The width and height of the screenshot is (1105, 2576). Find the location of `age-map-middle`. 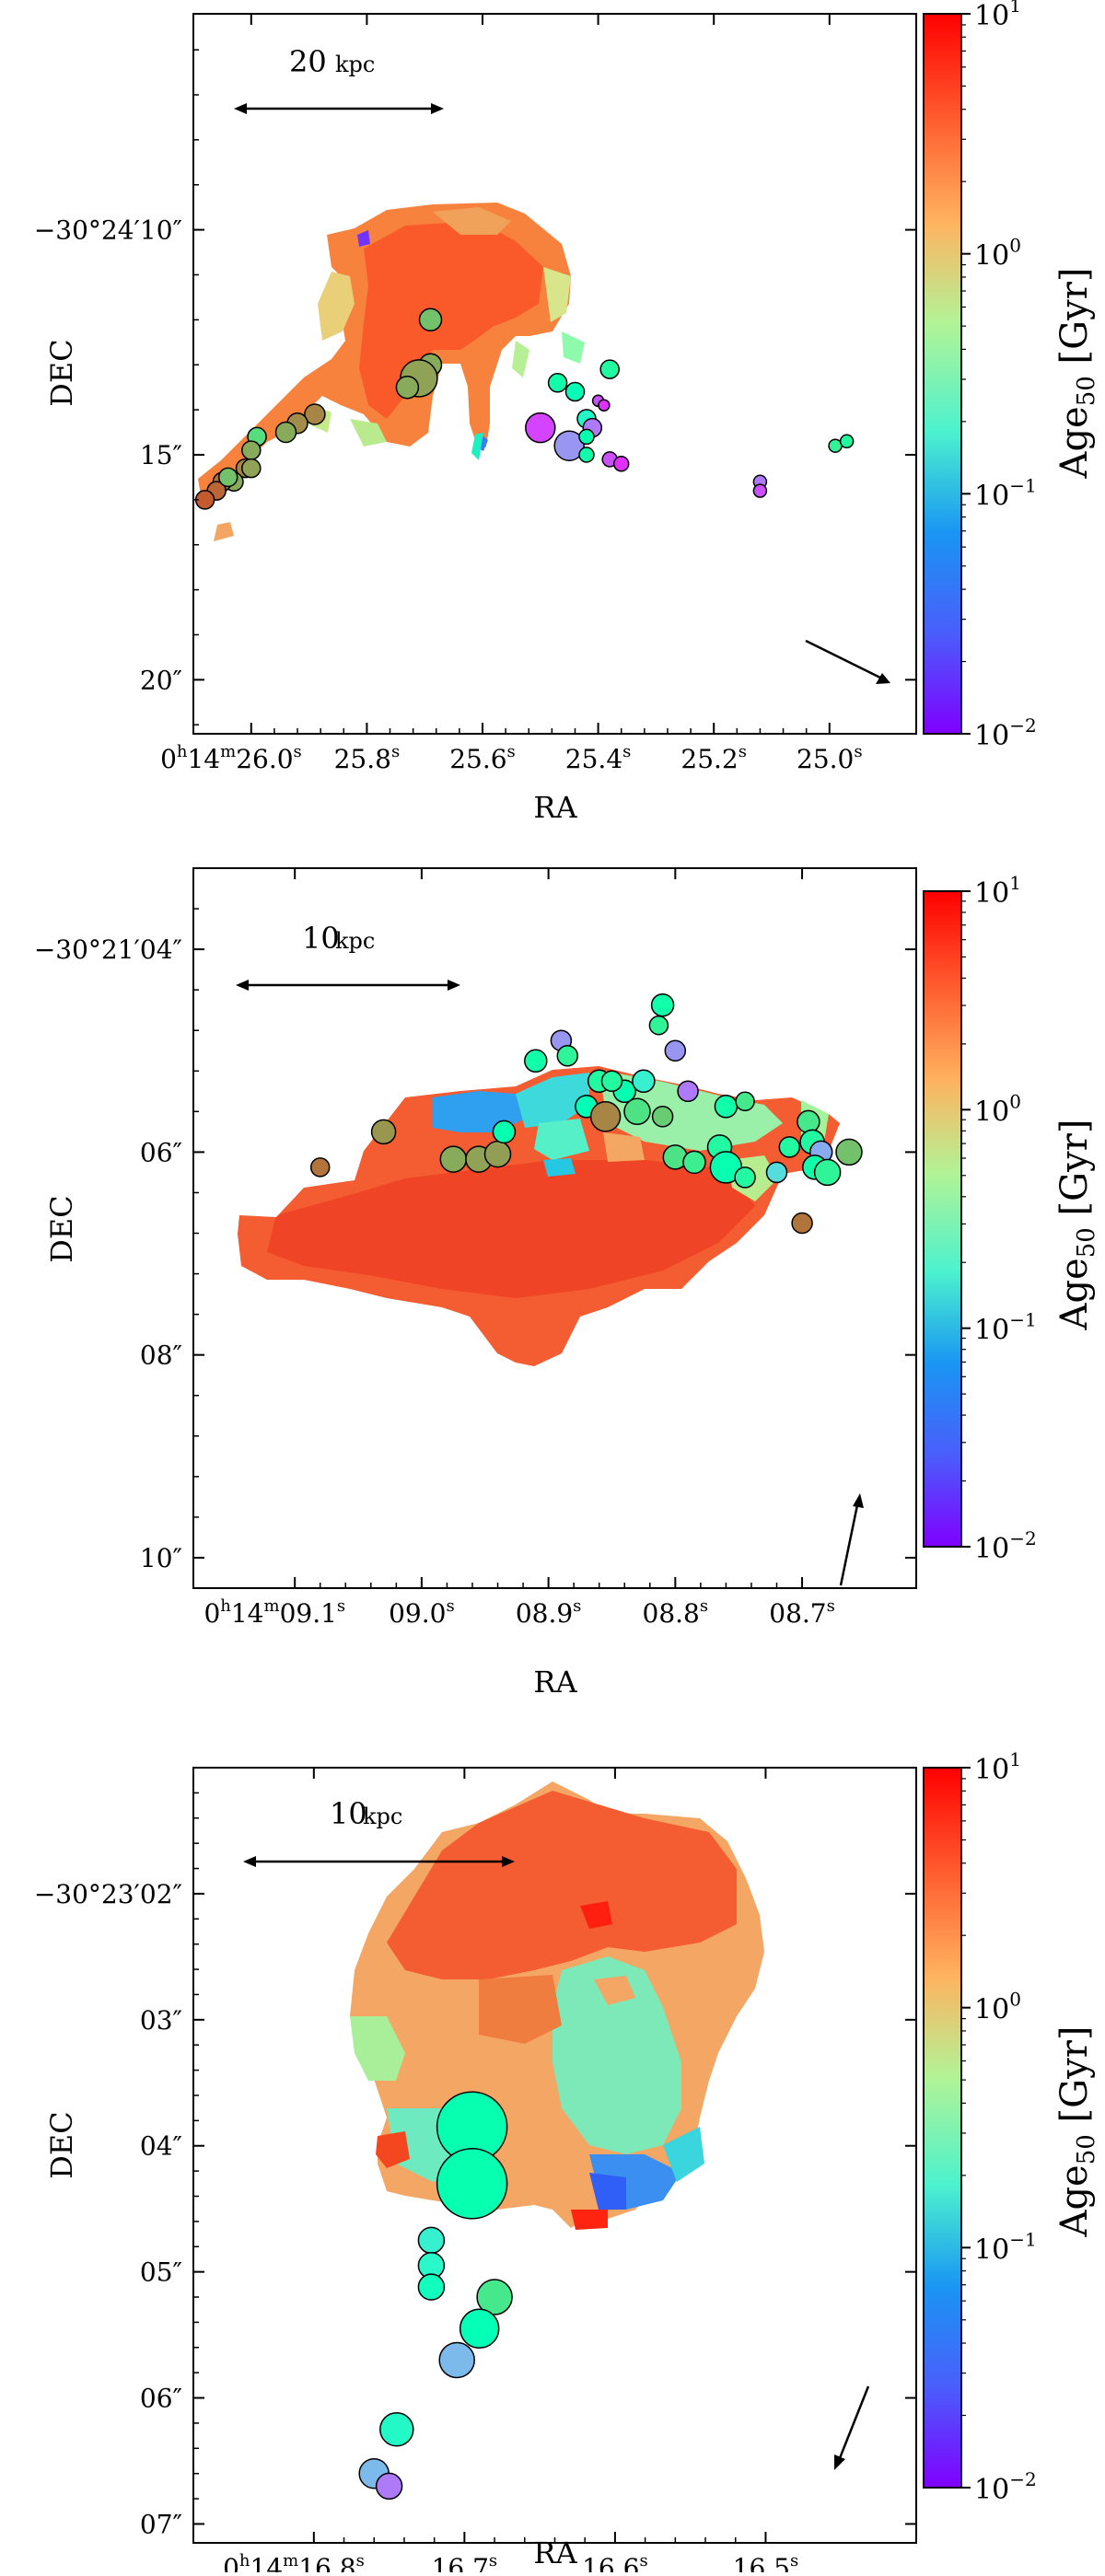

age-map-middle is located at coordinates (539, 1216).